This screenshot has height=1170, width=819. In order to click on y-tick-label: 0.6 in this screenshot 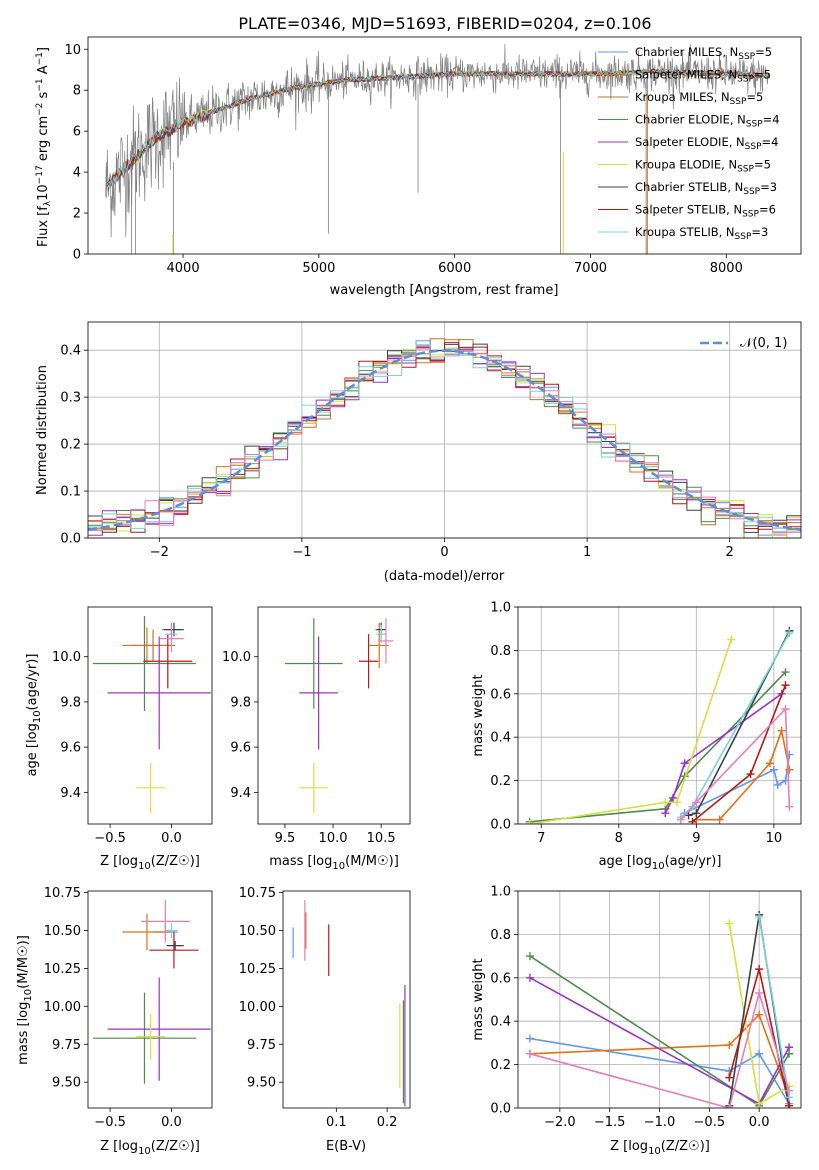, I will do `click(500, 978)`.